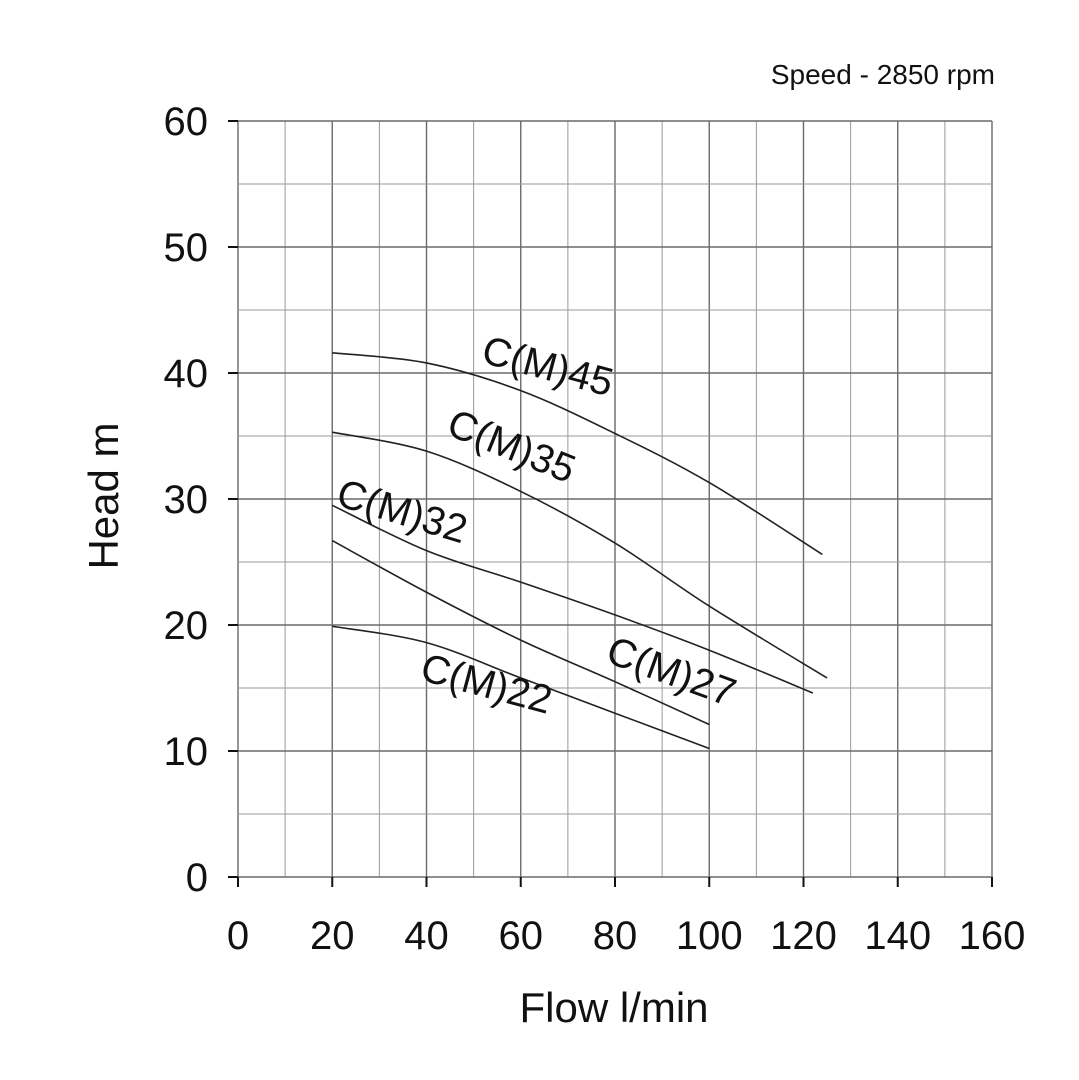 The image size is (1079, 1080). What do you see at coordinates (521, 936) in the screenshot?
I see `x-tick-label: 60` at bounding box center [521, 936].